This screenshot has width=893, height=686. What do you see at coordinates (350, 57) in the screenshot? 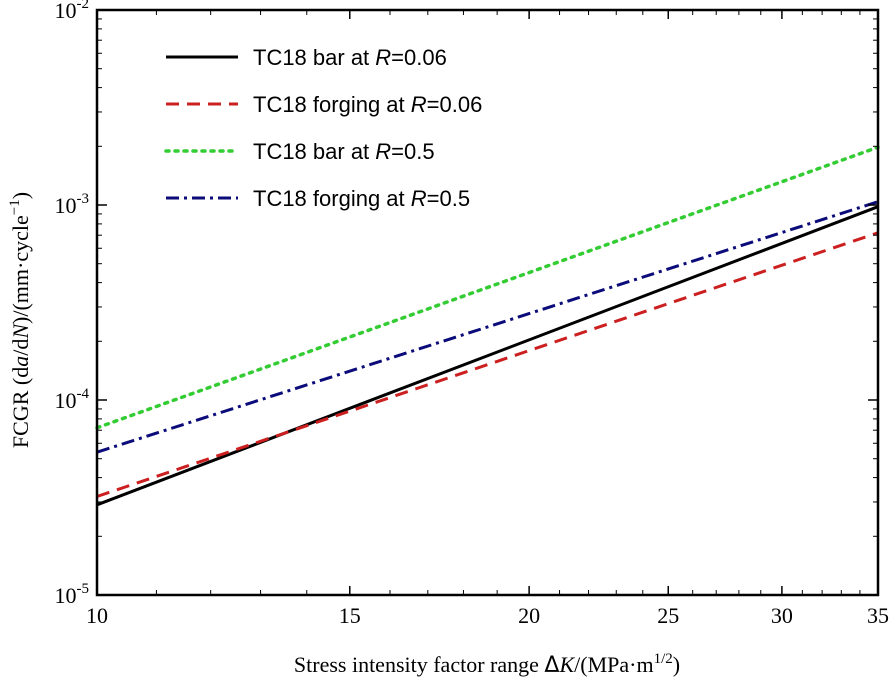
I see `legend-entry-1: TC18 bar at R=0.06` at bounding box center [350, 57].